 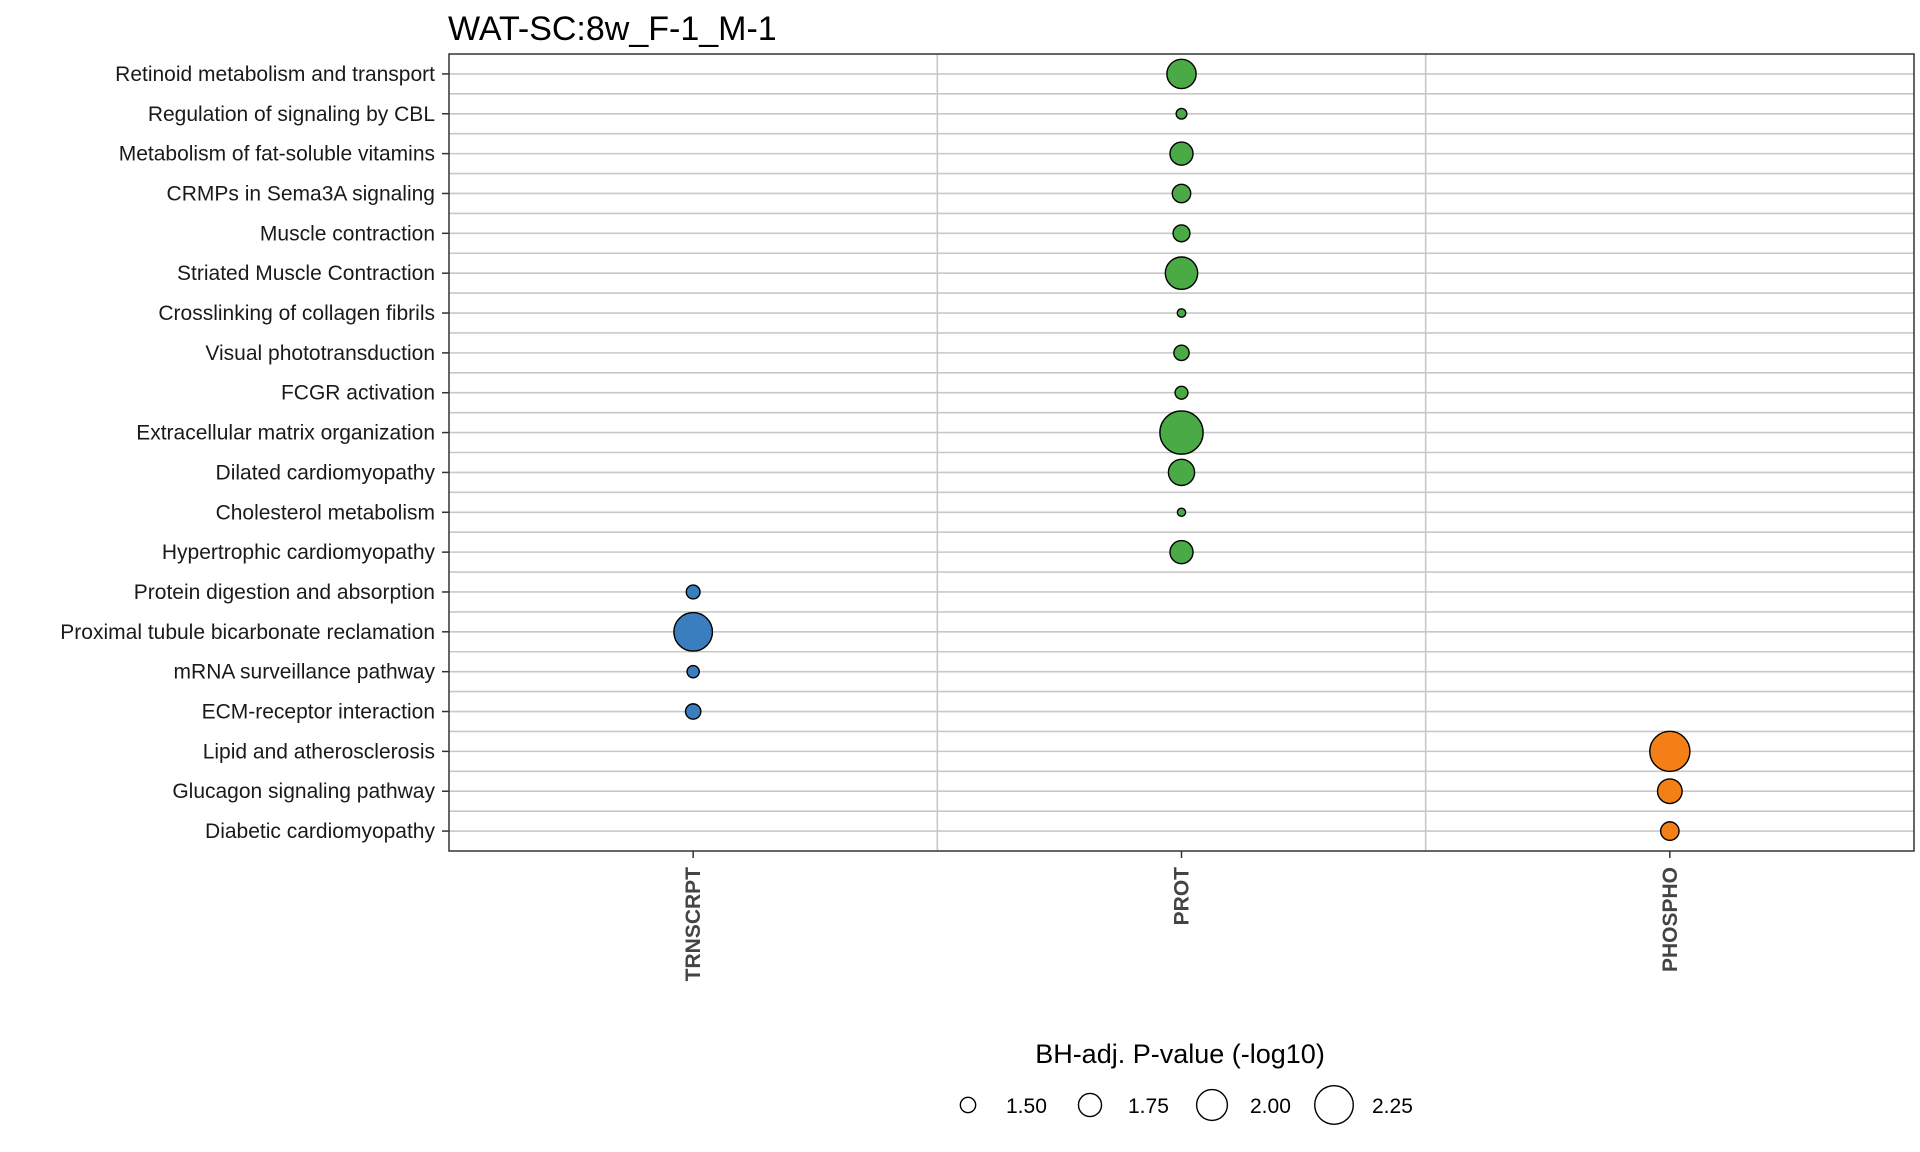 I want to click on y-tick-label: FCGR activation, so click(x=358, y=393).